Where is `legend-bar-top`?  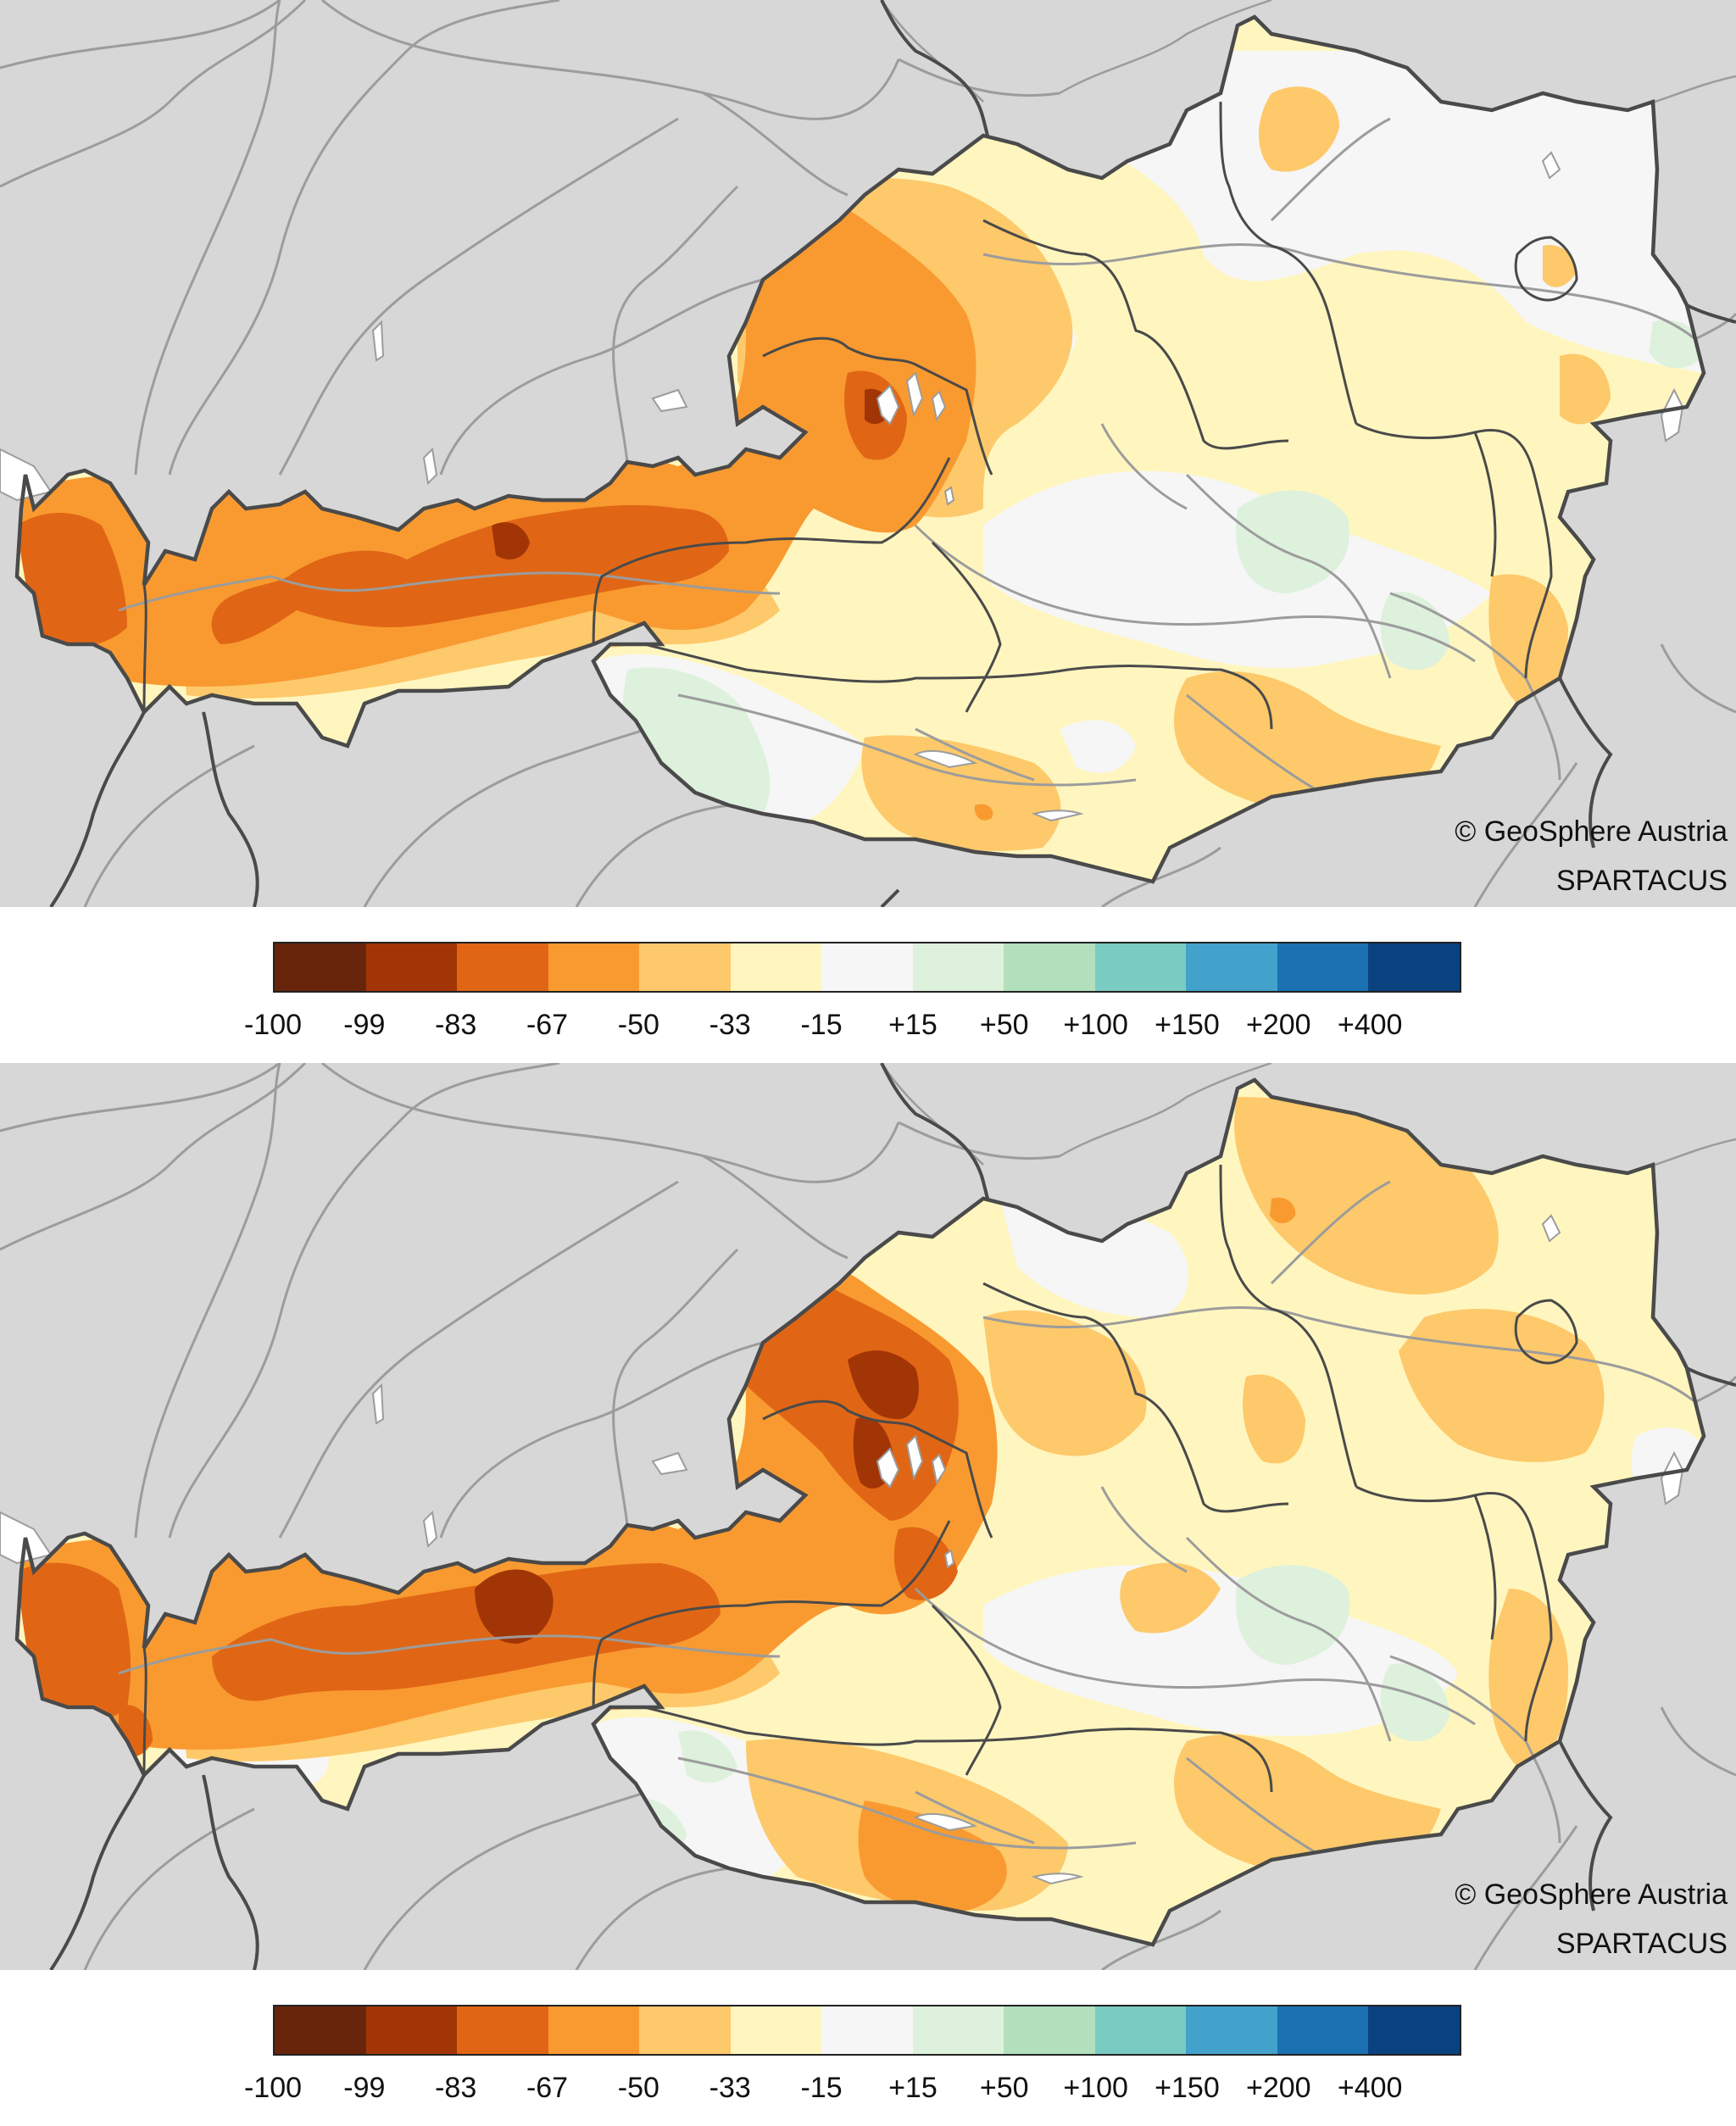 legend-bar-top is located at coordinates (867, 967).